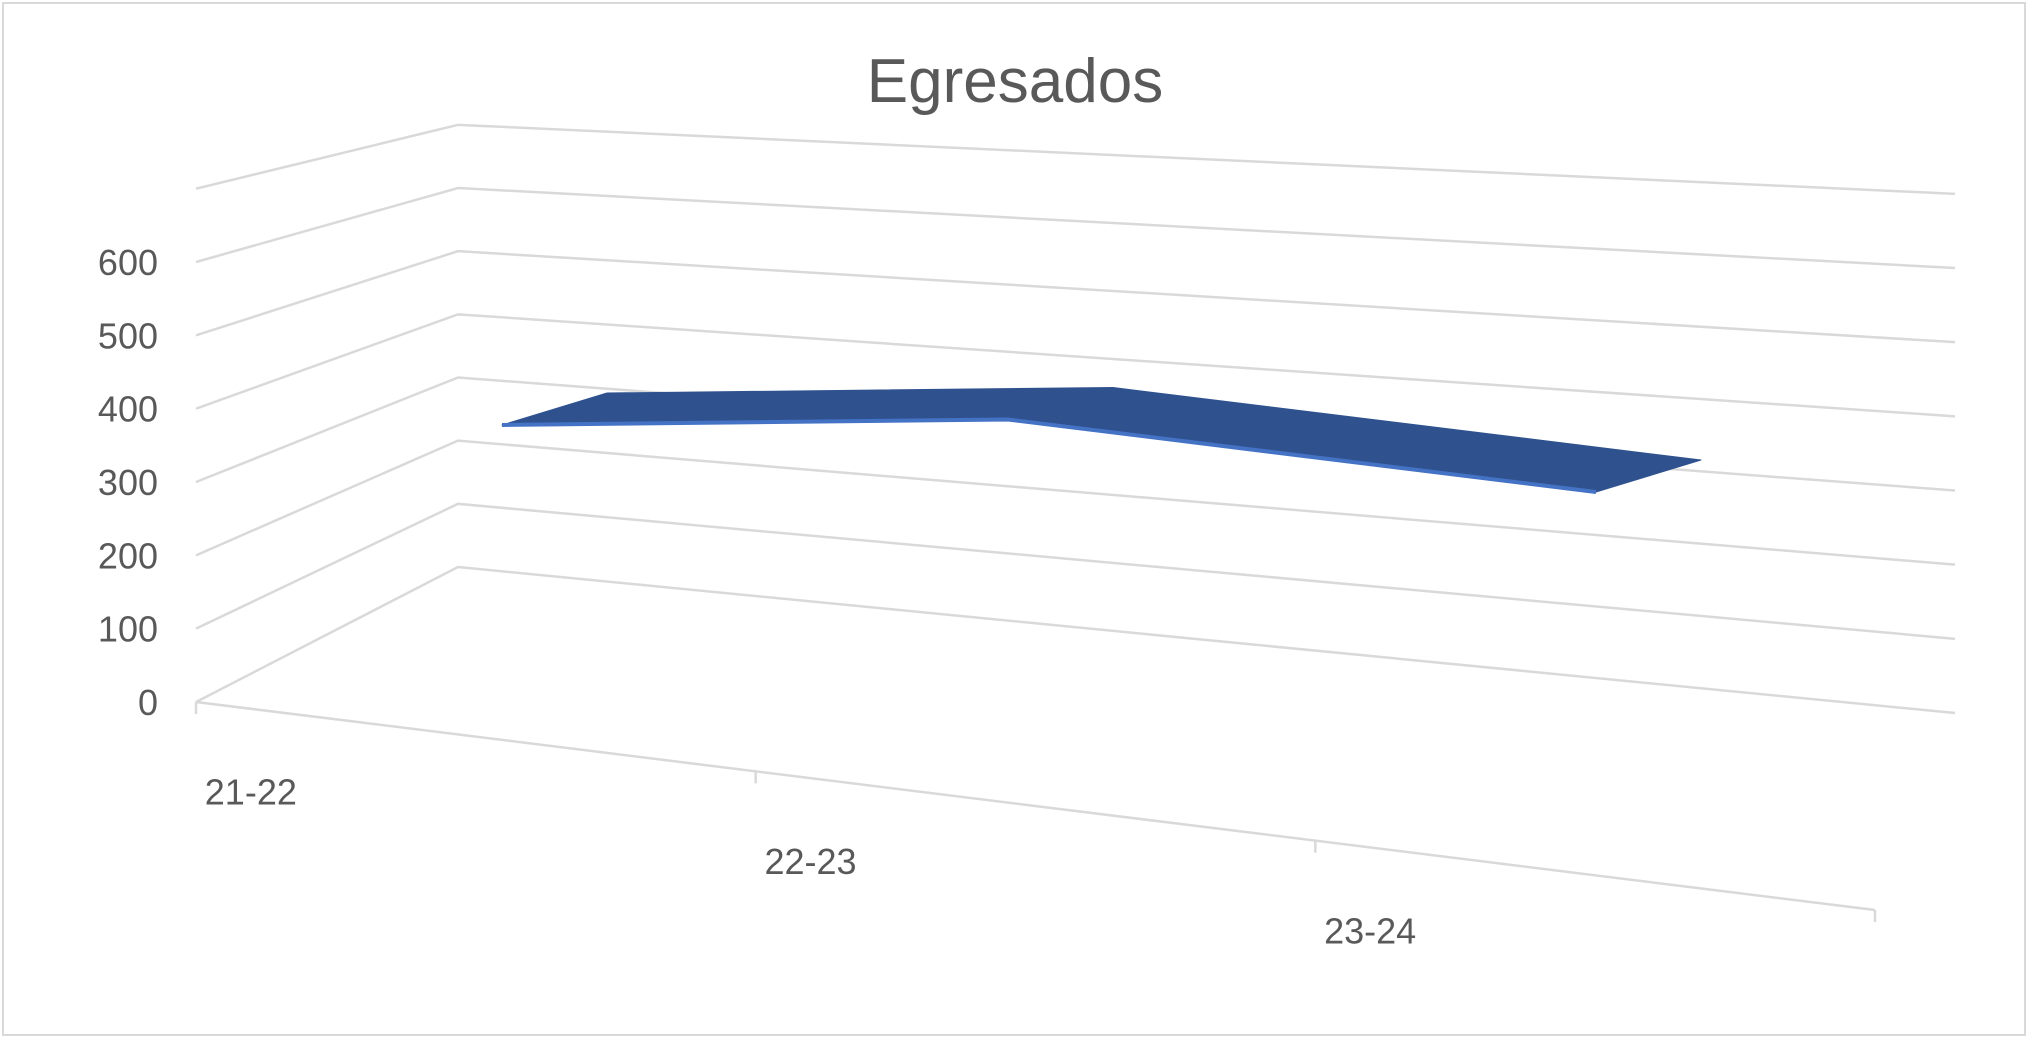 The image size is (2030, 1040). What do you see at coordinates (128, 335) in the screenshot?
I see `y-tick-label: 500` at bounding box center [128, 335].